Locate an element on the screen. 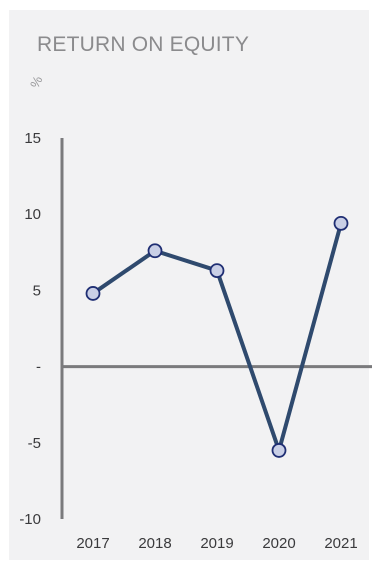  x-tick-label: 2020 is located at coordinates (278, 543).